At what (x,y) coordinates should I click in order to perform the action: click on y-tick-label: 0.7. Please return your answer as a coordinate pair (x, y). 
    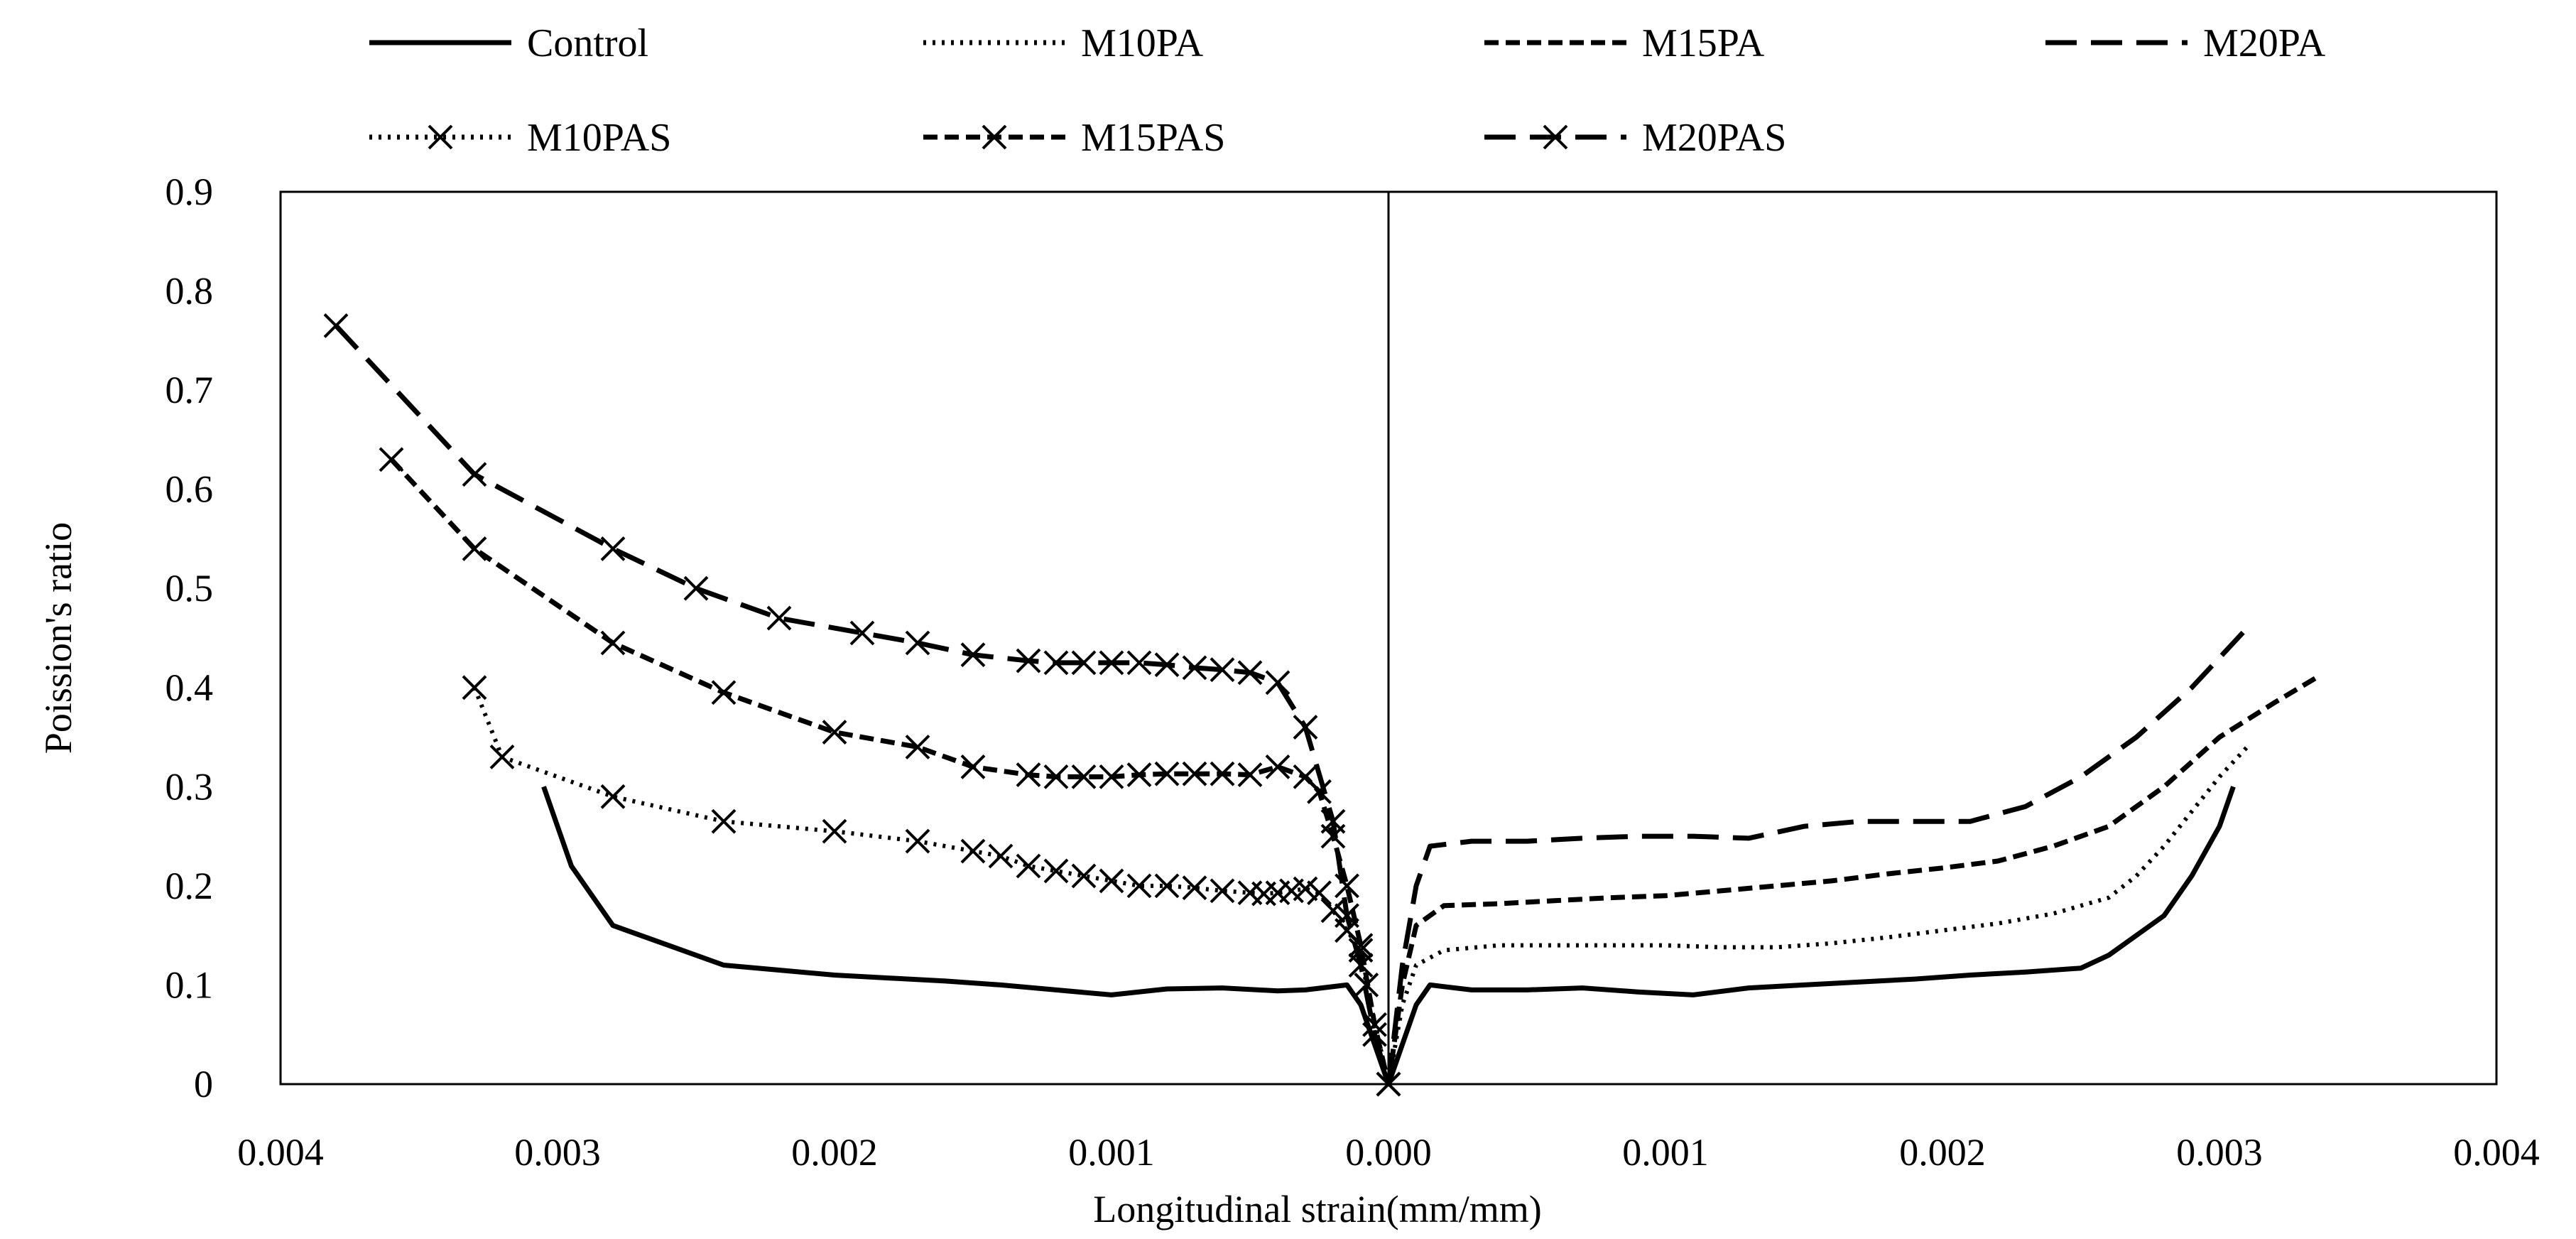
    Looking at the image, I should click on (189, 390).